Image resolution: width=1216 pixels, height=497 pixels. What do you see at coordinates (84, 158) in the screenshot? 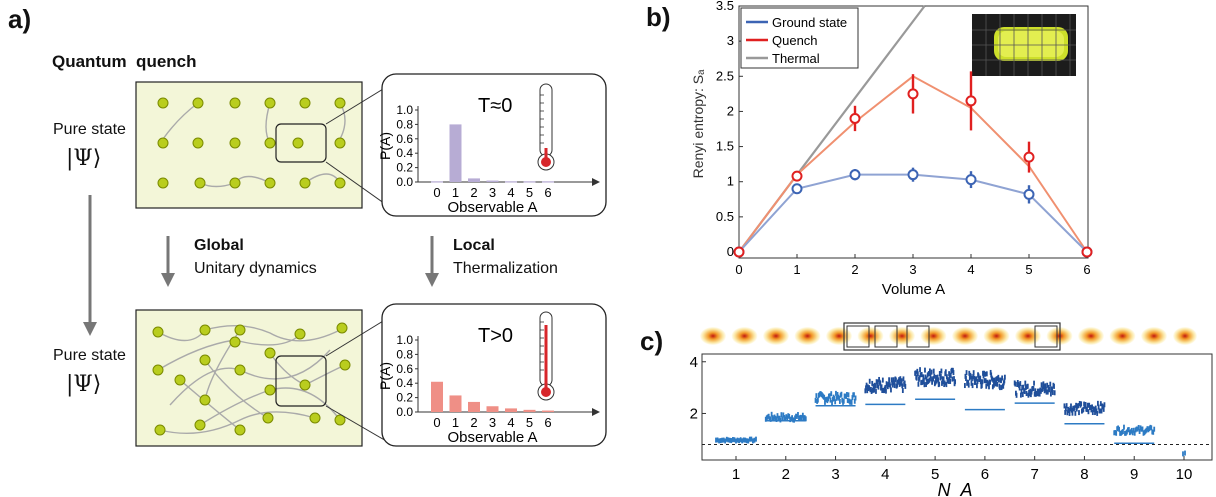
I see `psi-symbol-top: |Ψ⟩` at bounding box center [84, 158].